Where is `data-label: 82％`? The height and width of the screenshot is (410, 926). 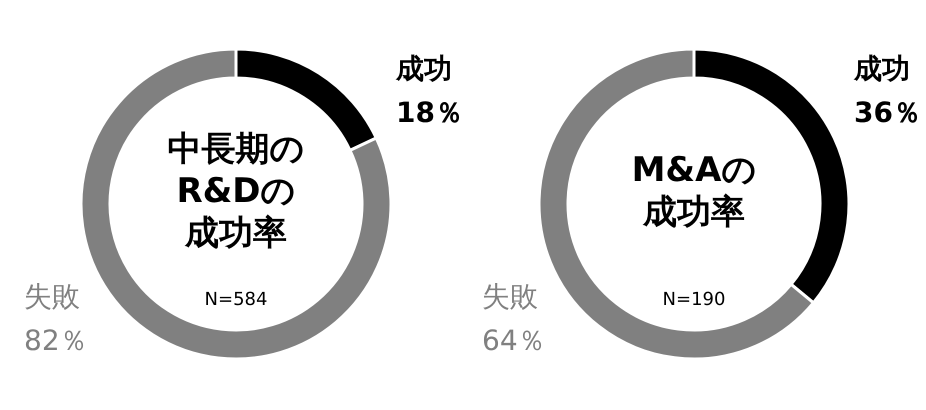
data-label: 82％ is located at coordinates (56, 340).